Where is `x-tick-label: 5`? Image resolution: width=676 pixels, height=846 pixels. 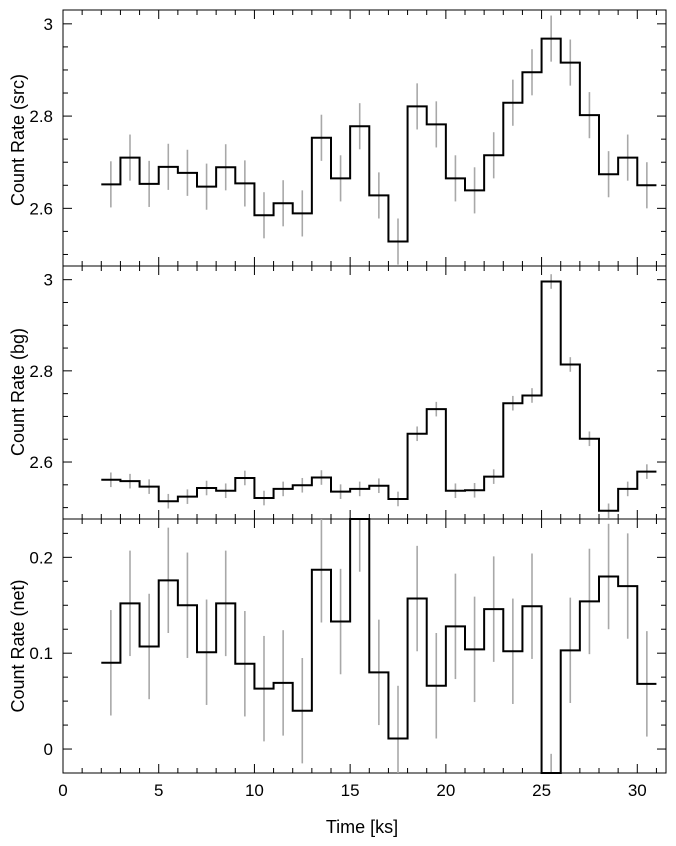 x-tick-label: 5 is located at coordinates (158, 790).